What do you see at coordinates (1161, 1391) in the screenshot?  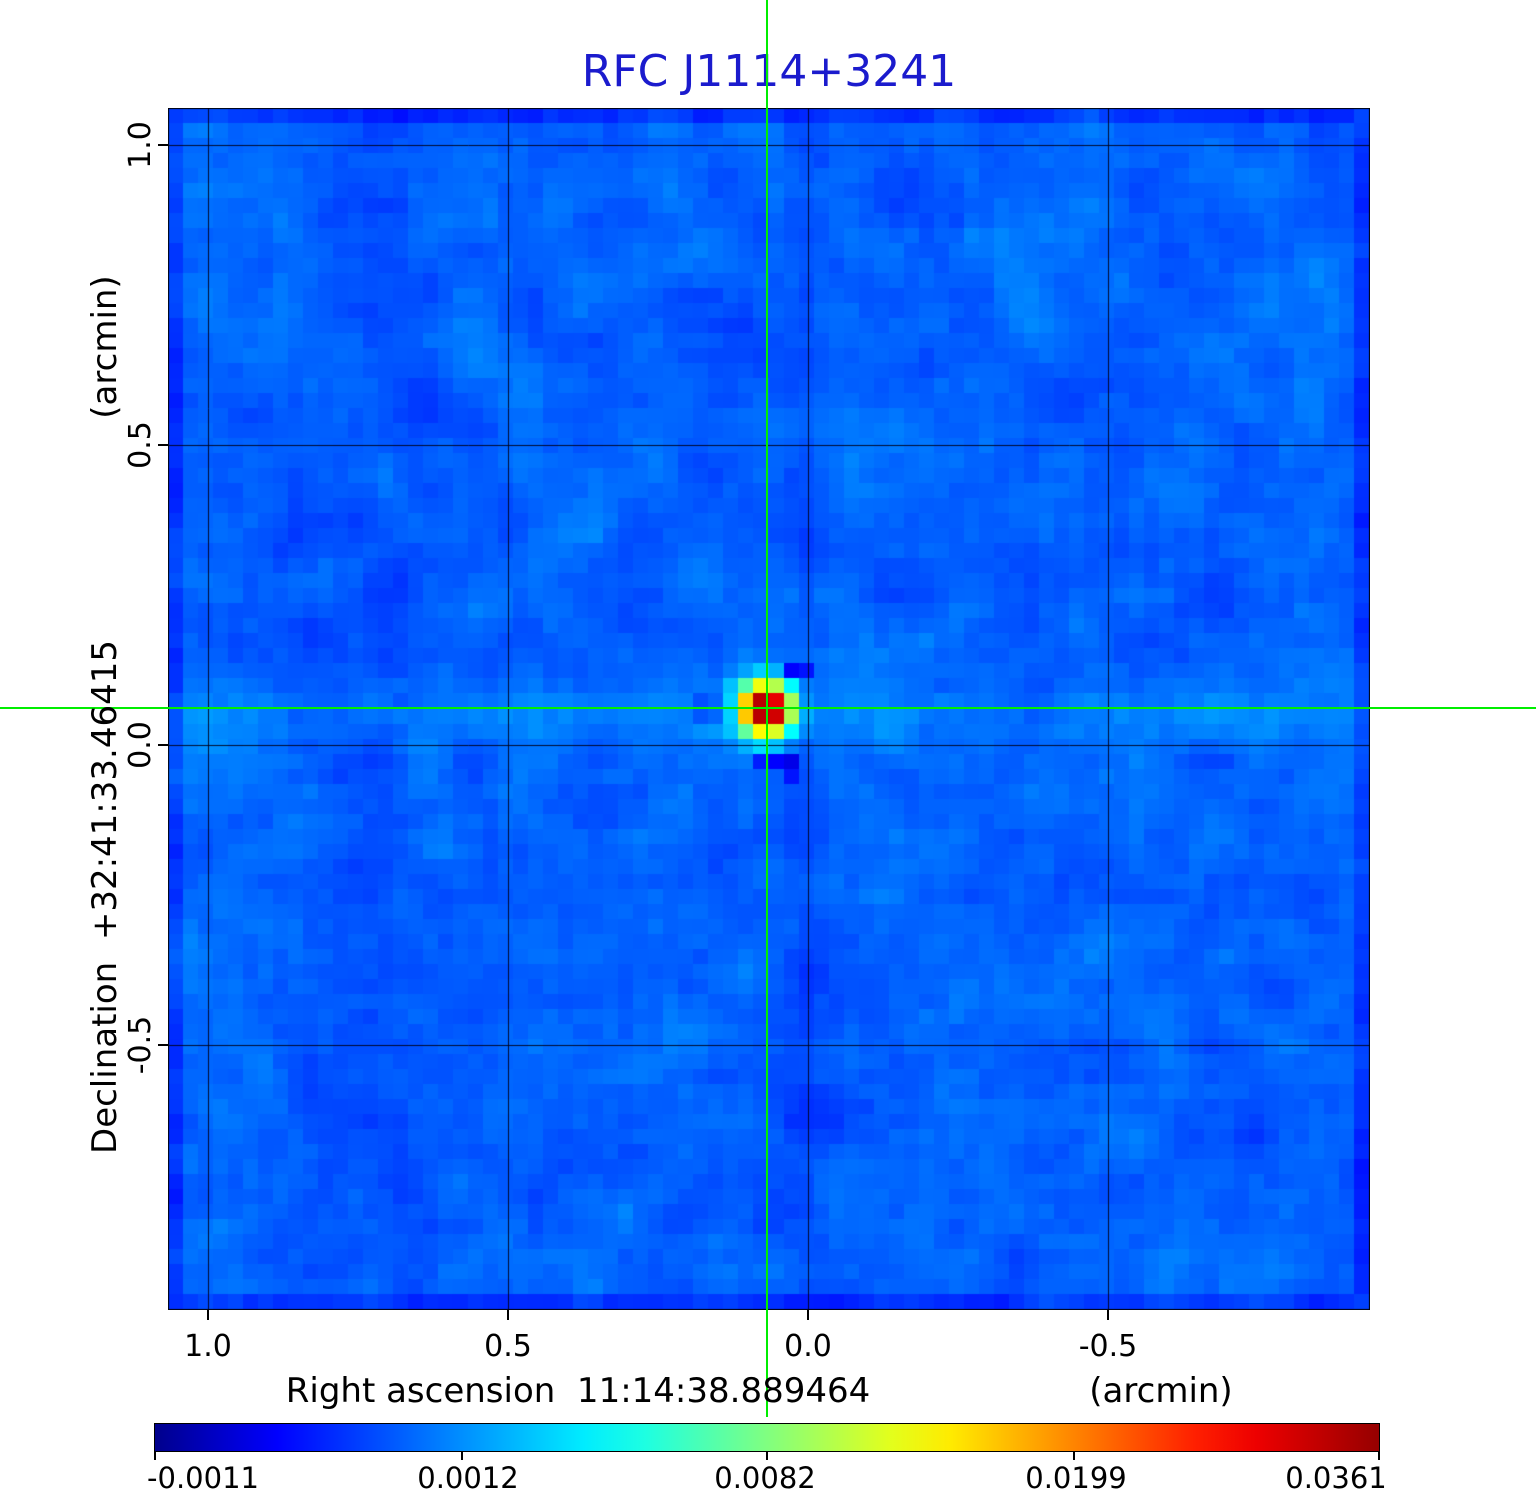 I see `x-axis-unit: (arcmin)` at bounding box center [1161, 1391].